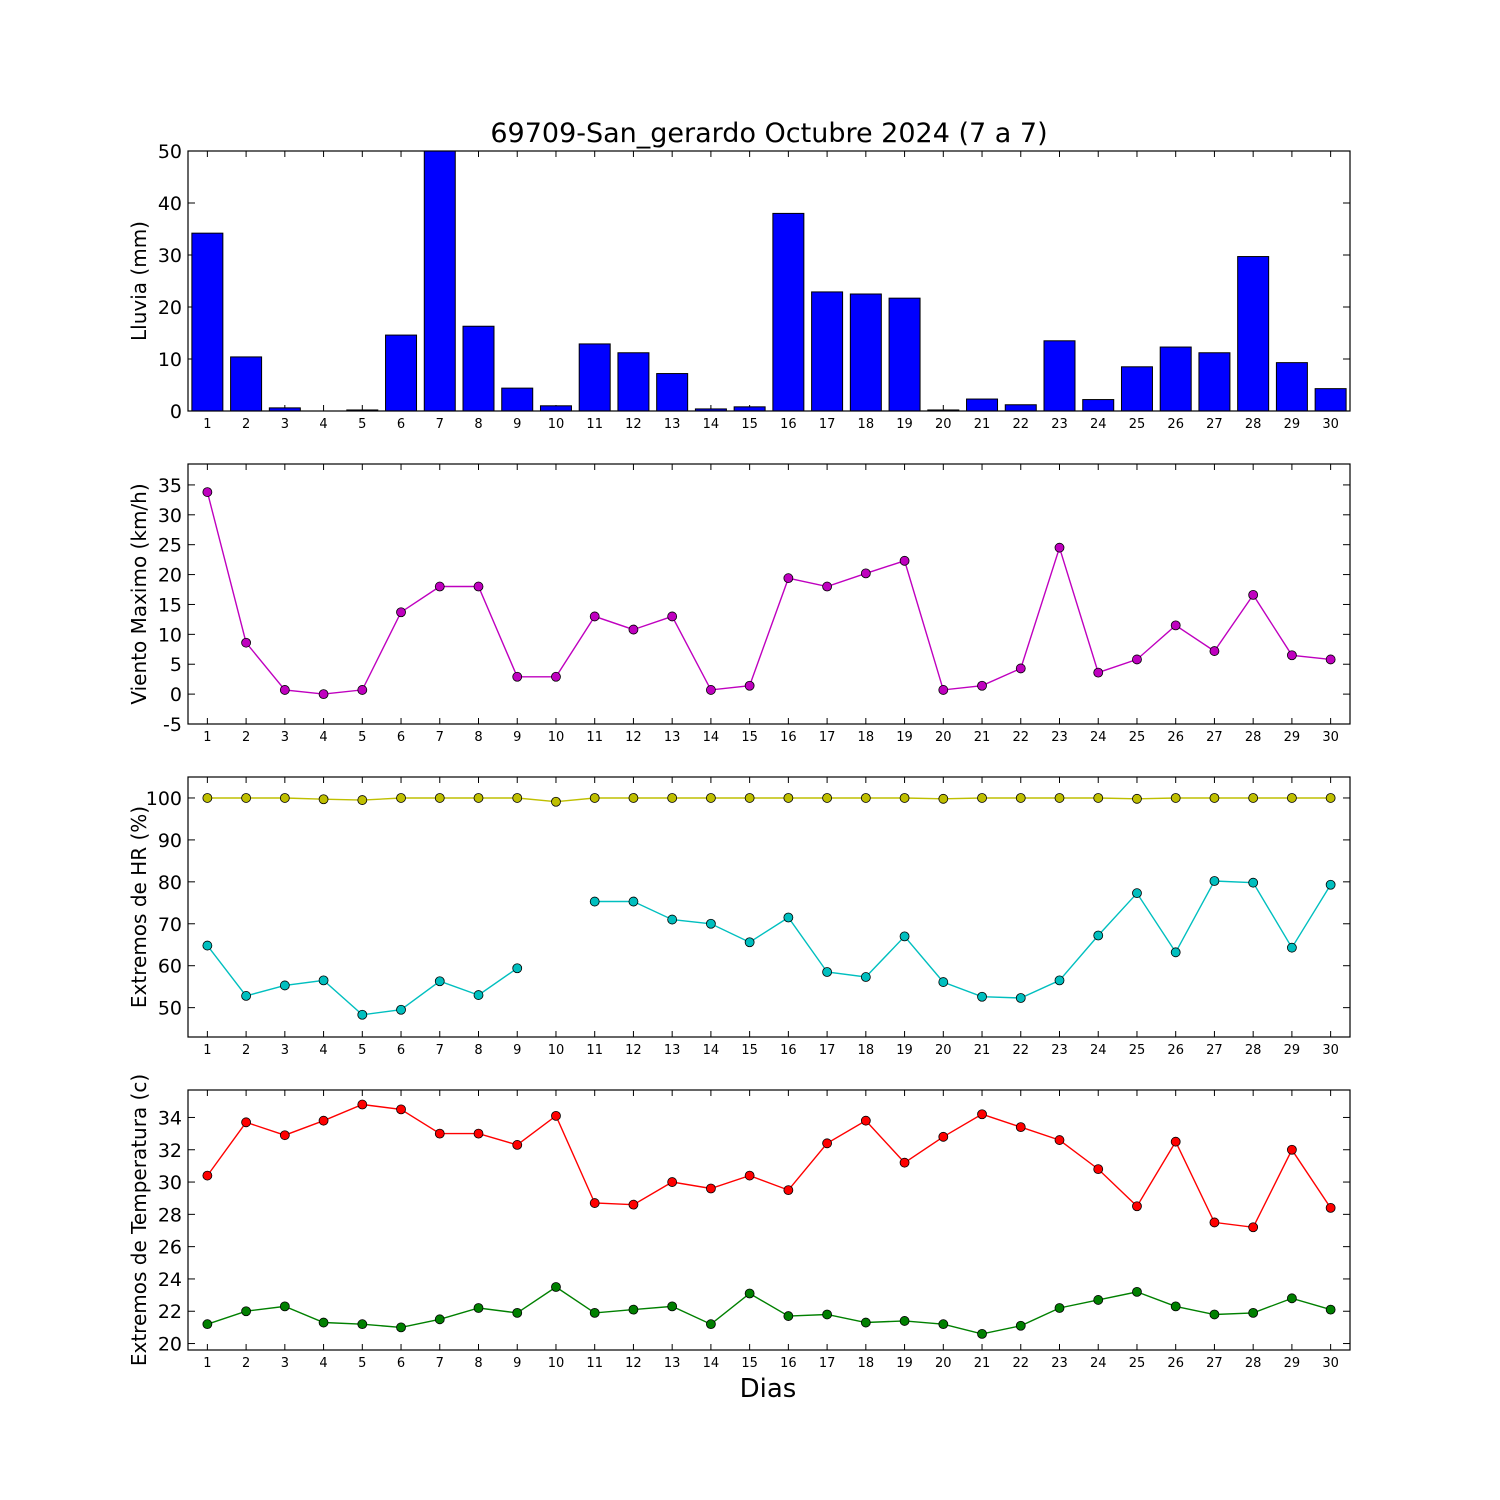 The image size is (1500, 1500). What do you see at coordinates (170, 360) in the screenshot?
I see `y-tick-label: 10` at bounding box center [170, 360].